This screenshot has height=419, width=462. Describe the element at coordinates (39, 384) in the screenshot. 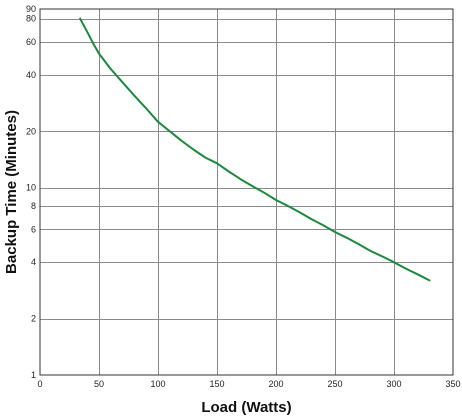

I see `x-tick-label: 0` at that location.